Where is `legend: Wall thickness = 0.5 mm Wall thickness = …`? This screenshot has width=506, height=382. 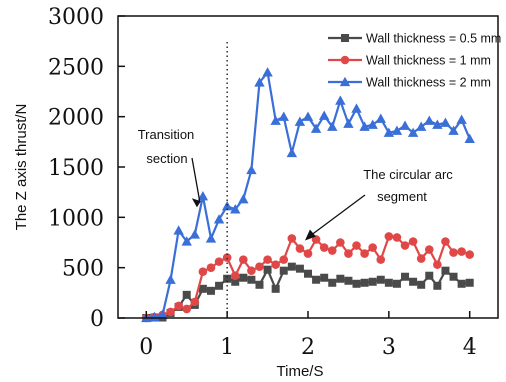 legend: Wall thickness = 0.5 mm Wall thickness = … is located at coordinates (414, 61).